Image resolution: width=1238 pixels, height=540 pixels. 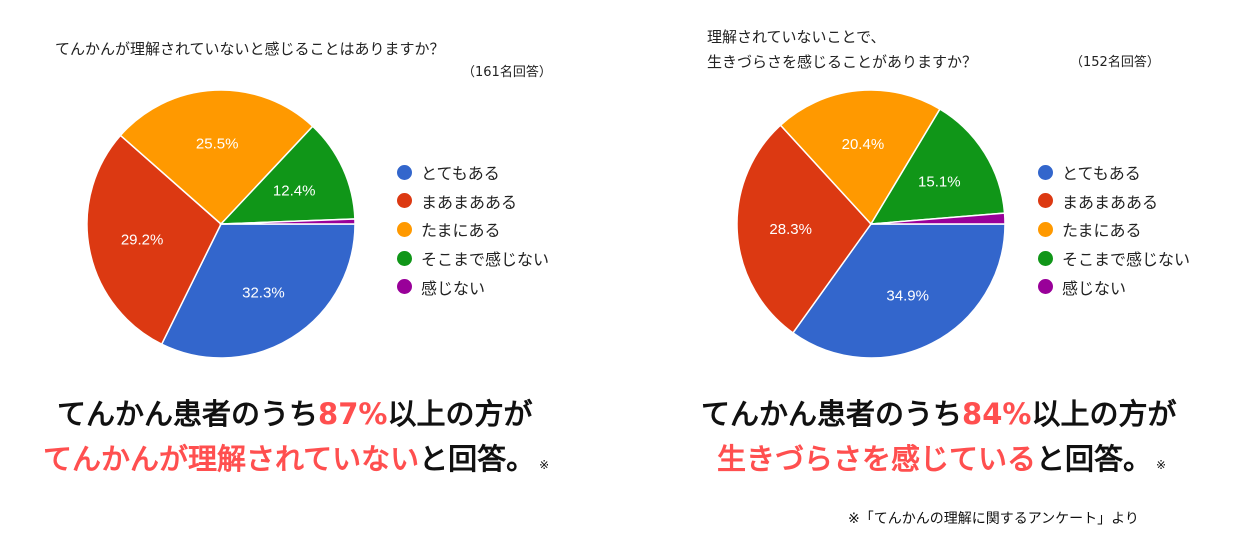 I want to click on summary-highlight: 生きづらさを感じている, so click(x=877, y=459).